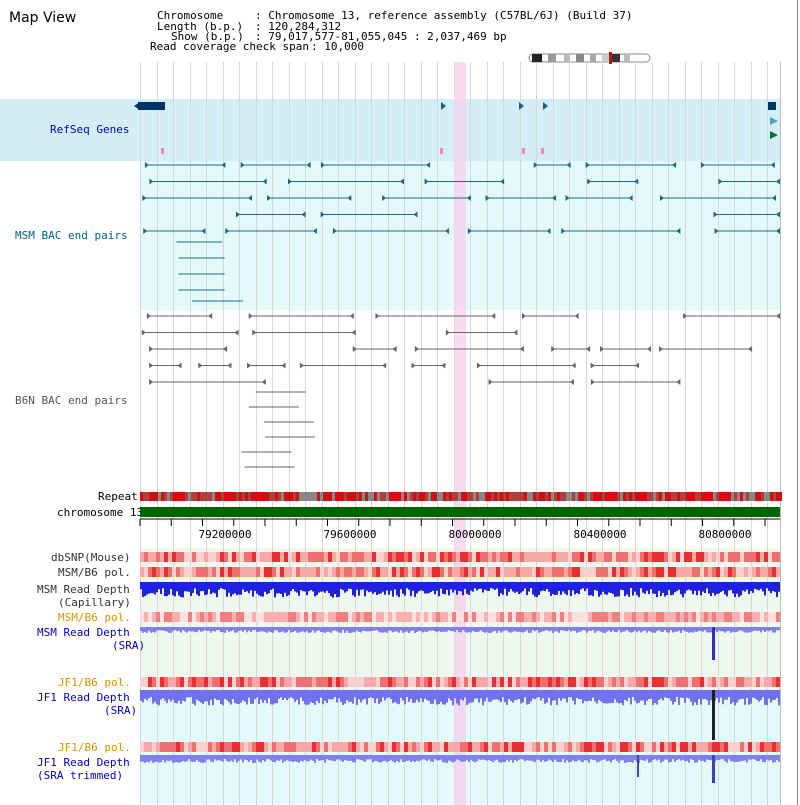 This screenshot has width=800, height=805. I want to click on track-label-refseq: RefSeq Genes, so click(90, 129).